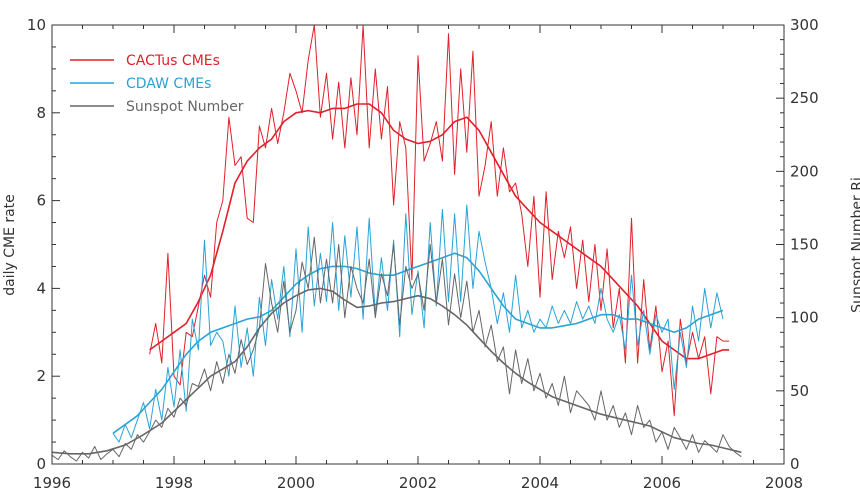 This screenshot has width=860, height=492. I want to click on x-tick-label: 1998, so click(174, 483).